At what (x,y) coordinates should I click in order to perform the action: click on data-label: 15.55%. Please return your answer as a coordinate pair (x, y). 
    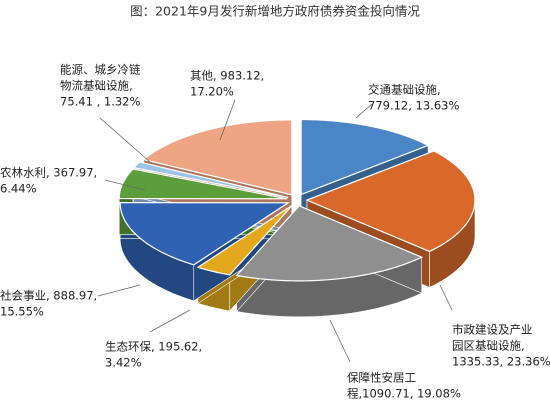
    Looking at the image, I should click on (22, 312).